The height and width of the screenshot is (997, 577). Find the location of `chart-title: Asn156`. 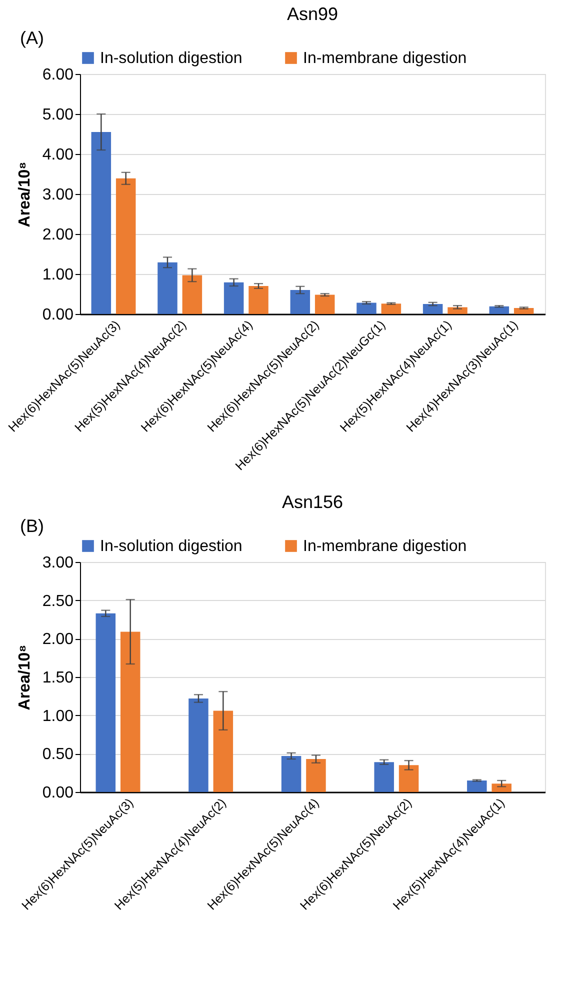

chart-title: Asn156 is located at coordinates (313, 502).